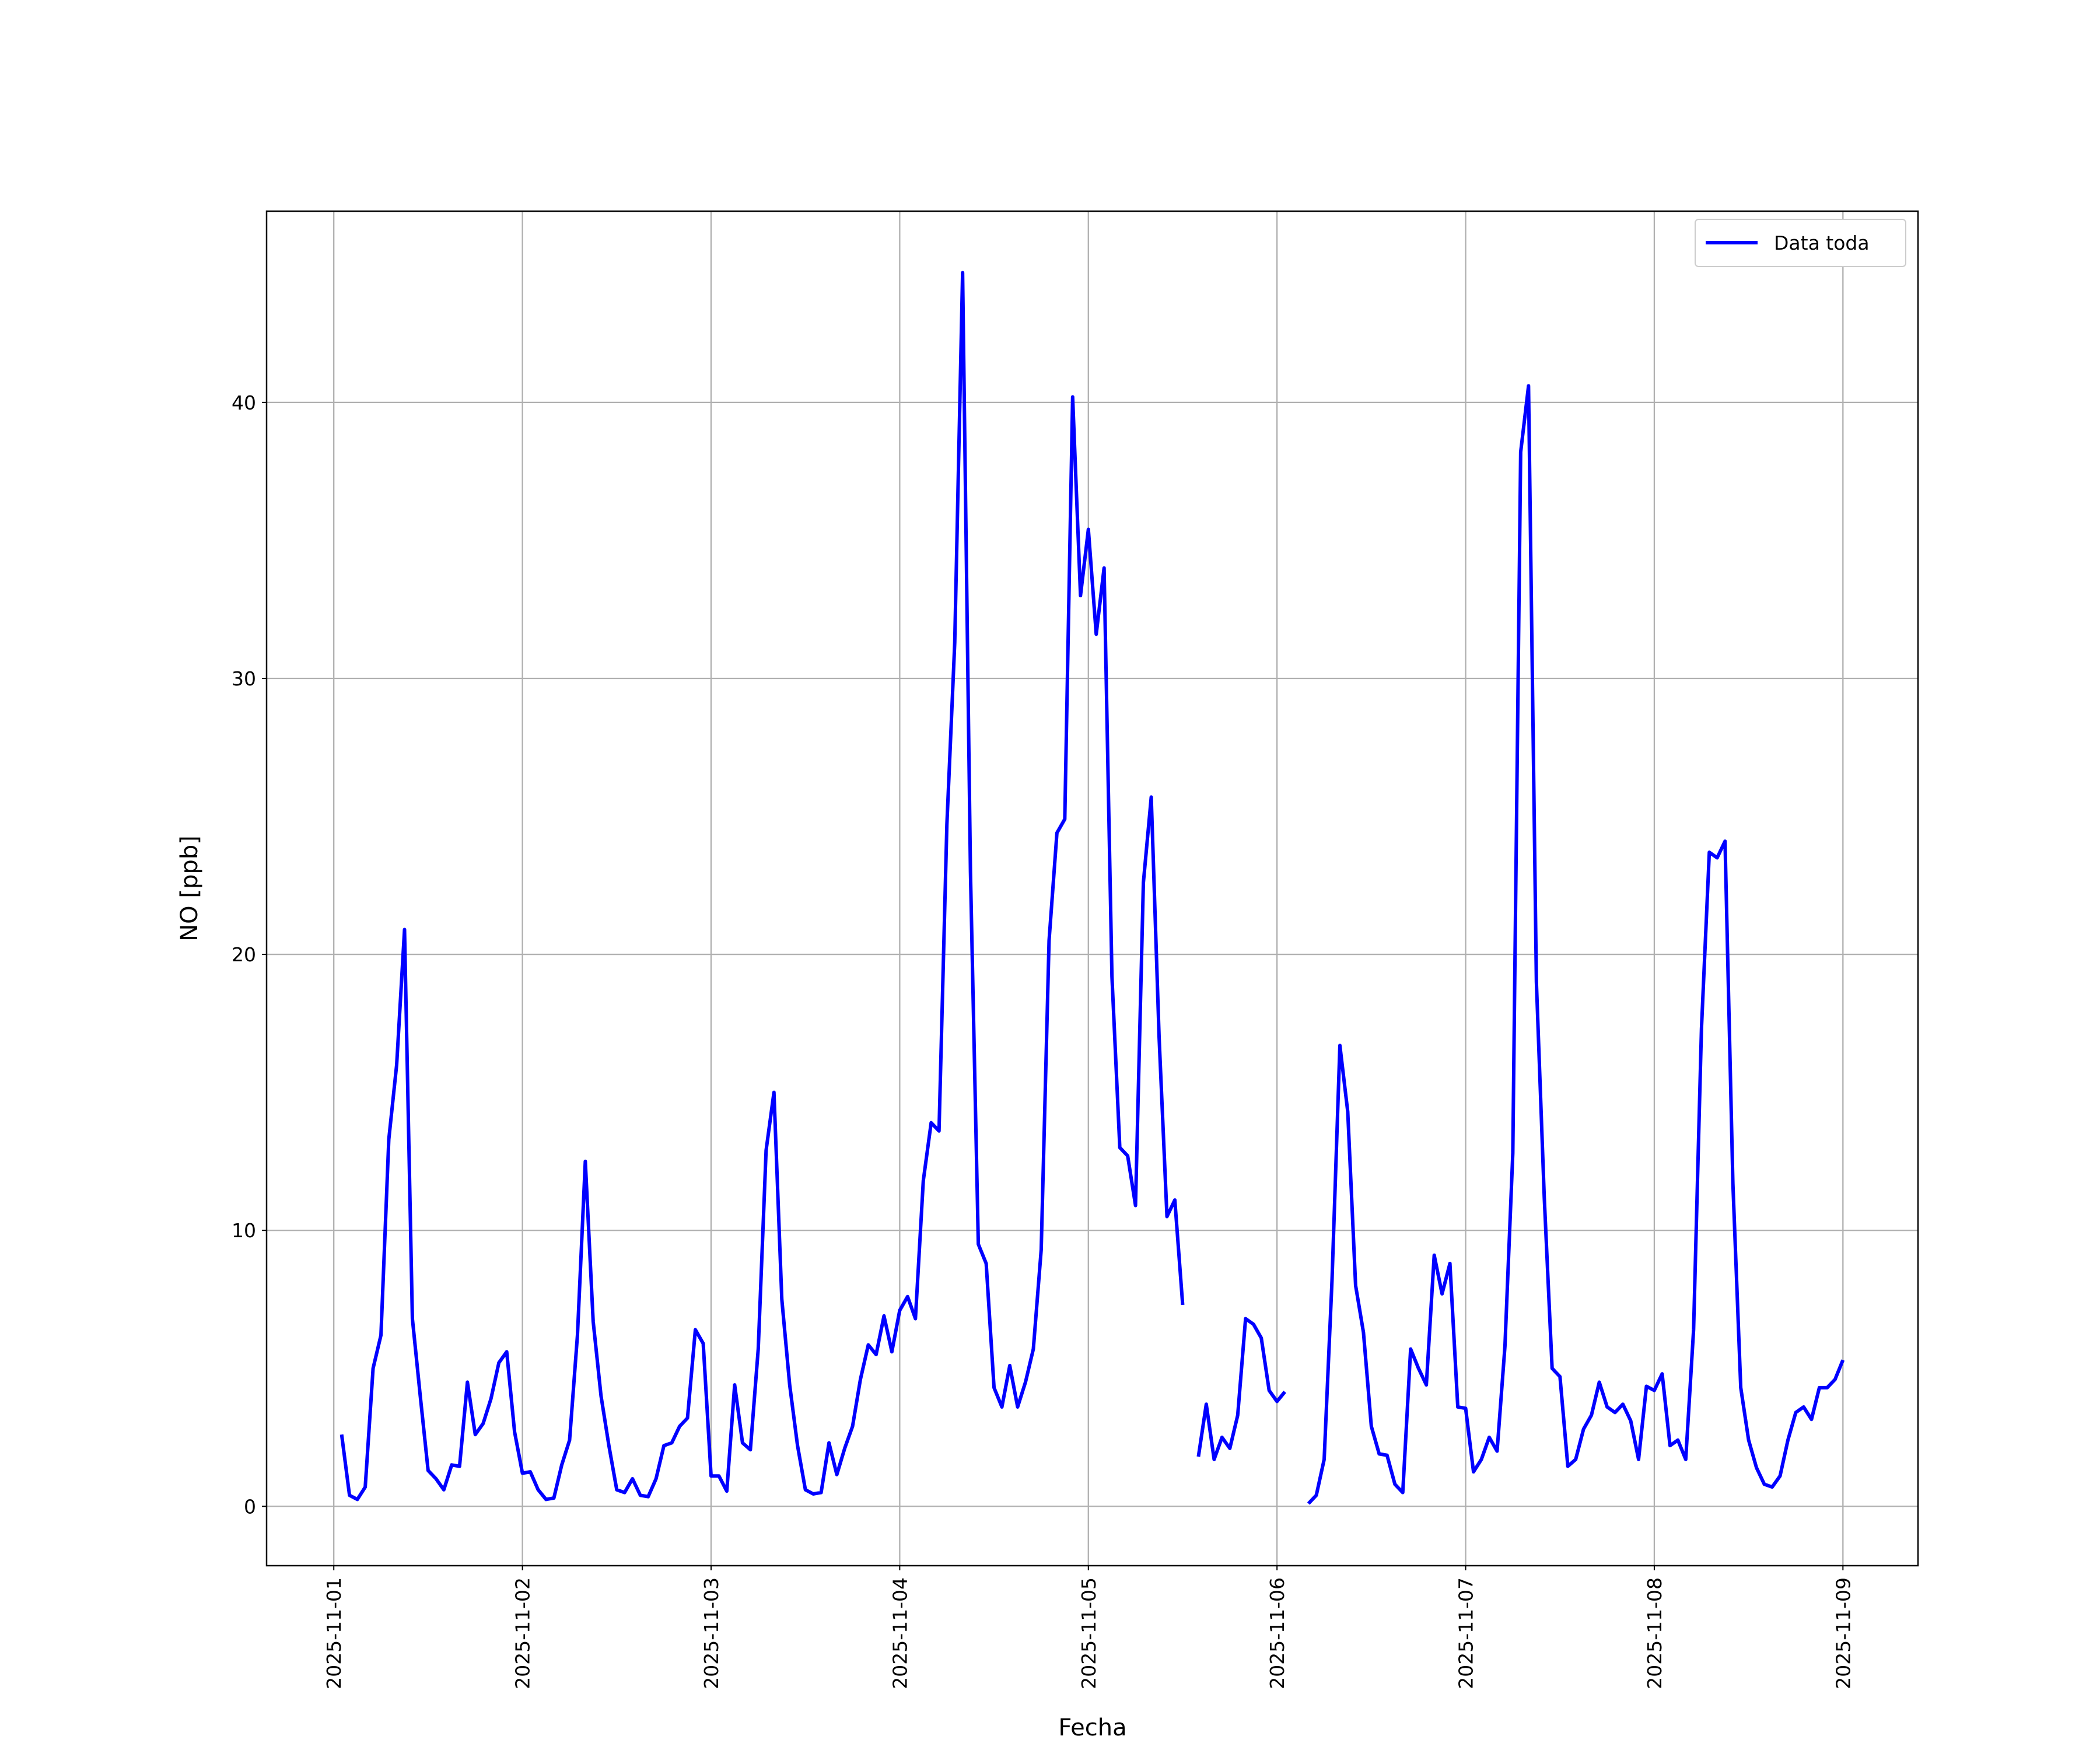 The image size is (2100, 1750). Describe the element at coordinates (1822, 243) in the screenshot. I see `legend-label: Data toda` at that location.